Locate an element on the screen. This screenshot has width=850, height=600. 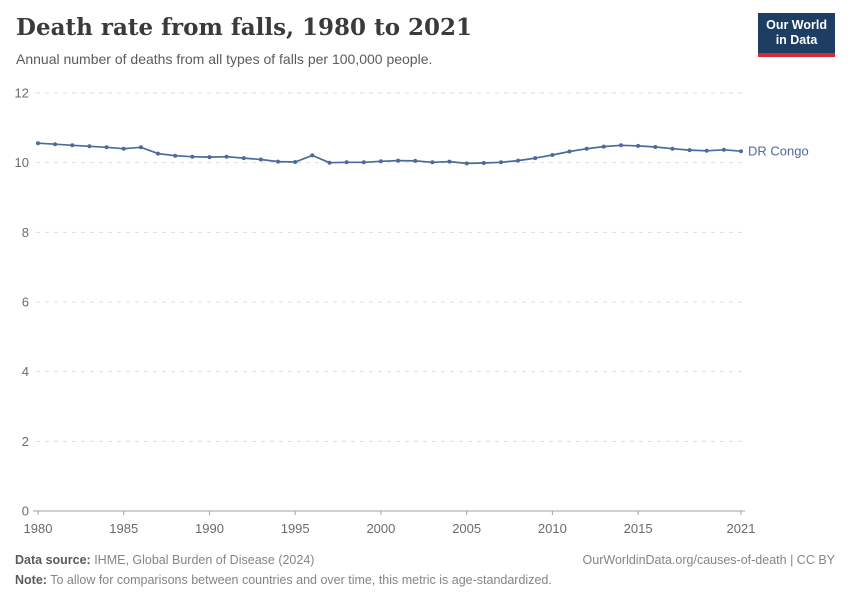
logo-line-2: in Data is located at coordinates (796, 40).